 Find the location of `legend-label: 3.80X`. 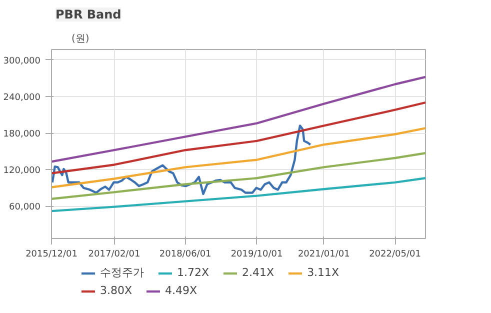

legend-label: 3.80X is located at coordinates (116, 290).